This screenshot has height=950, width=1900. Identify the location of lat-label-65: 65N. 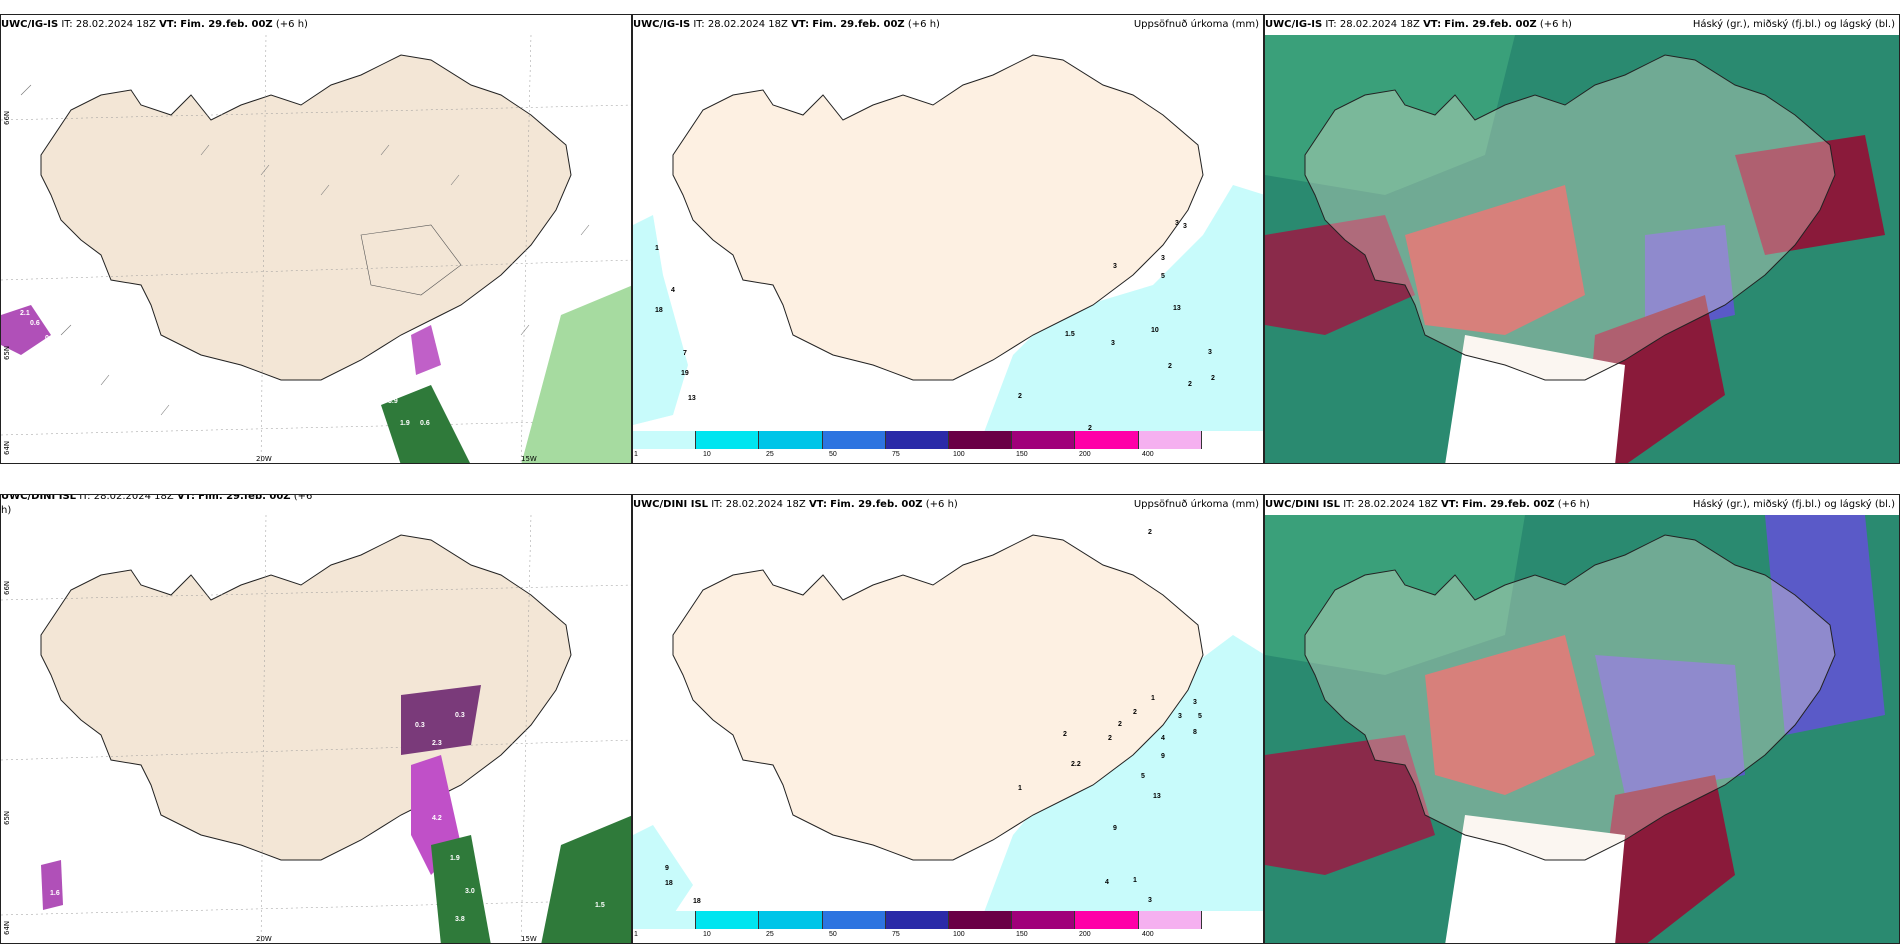
(7, 352).